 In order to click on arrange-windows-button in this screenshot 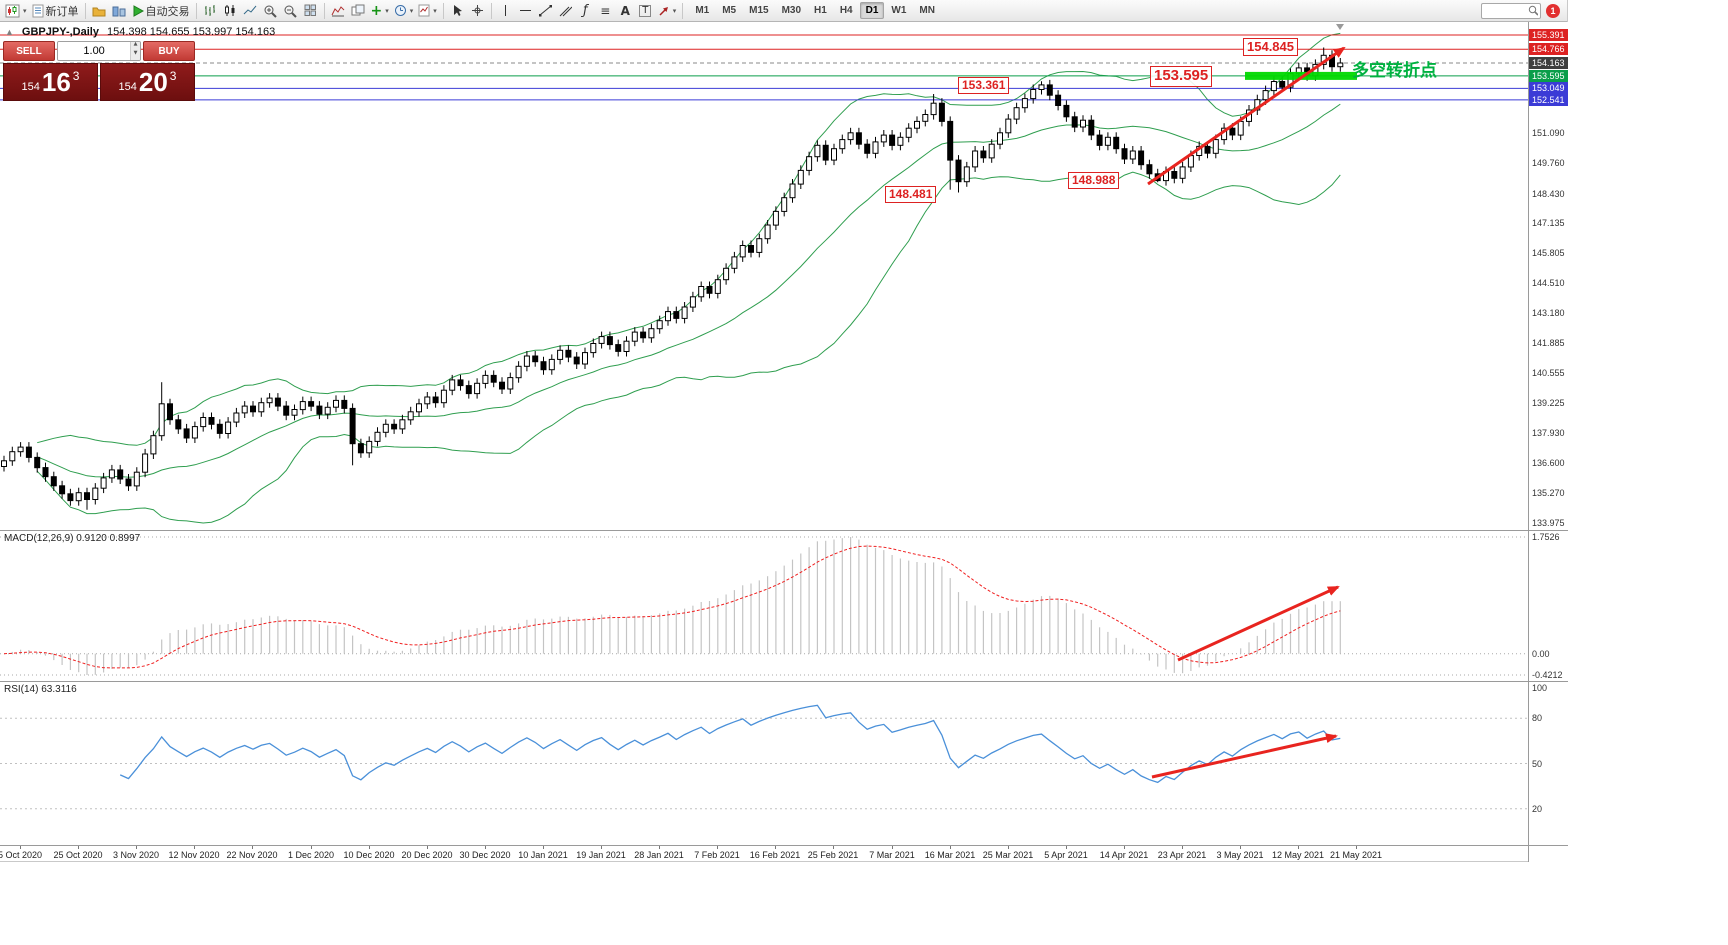, I will do `click(358, 11)`.